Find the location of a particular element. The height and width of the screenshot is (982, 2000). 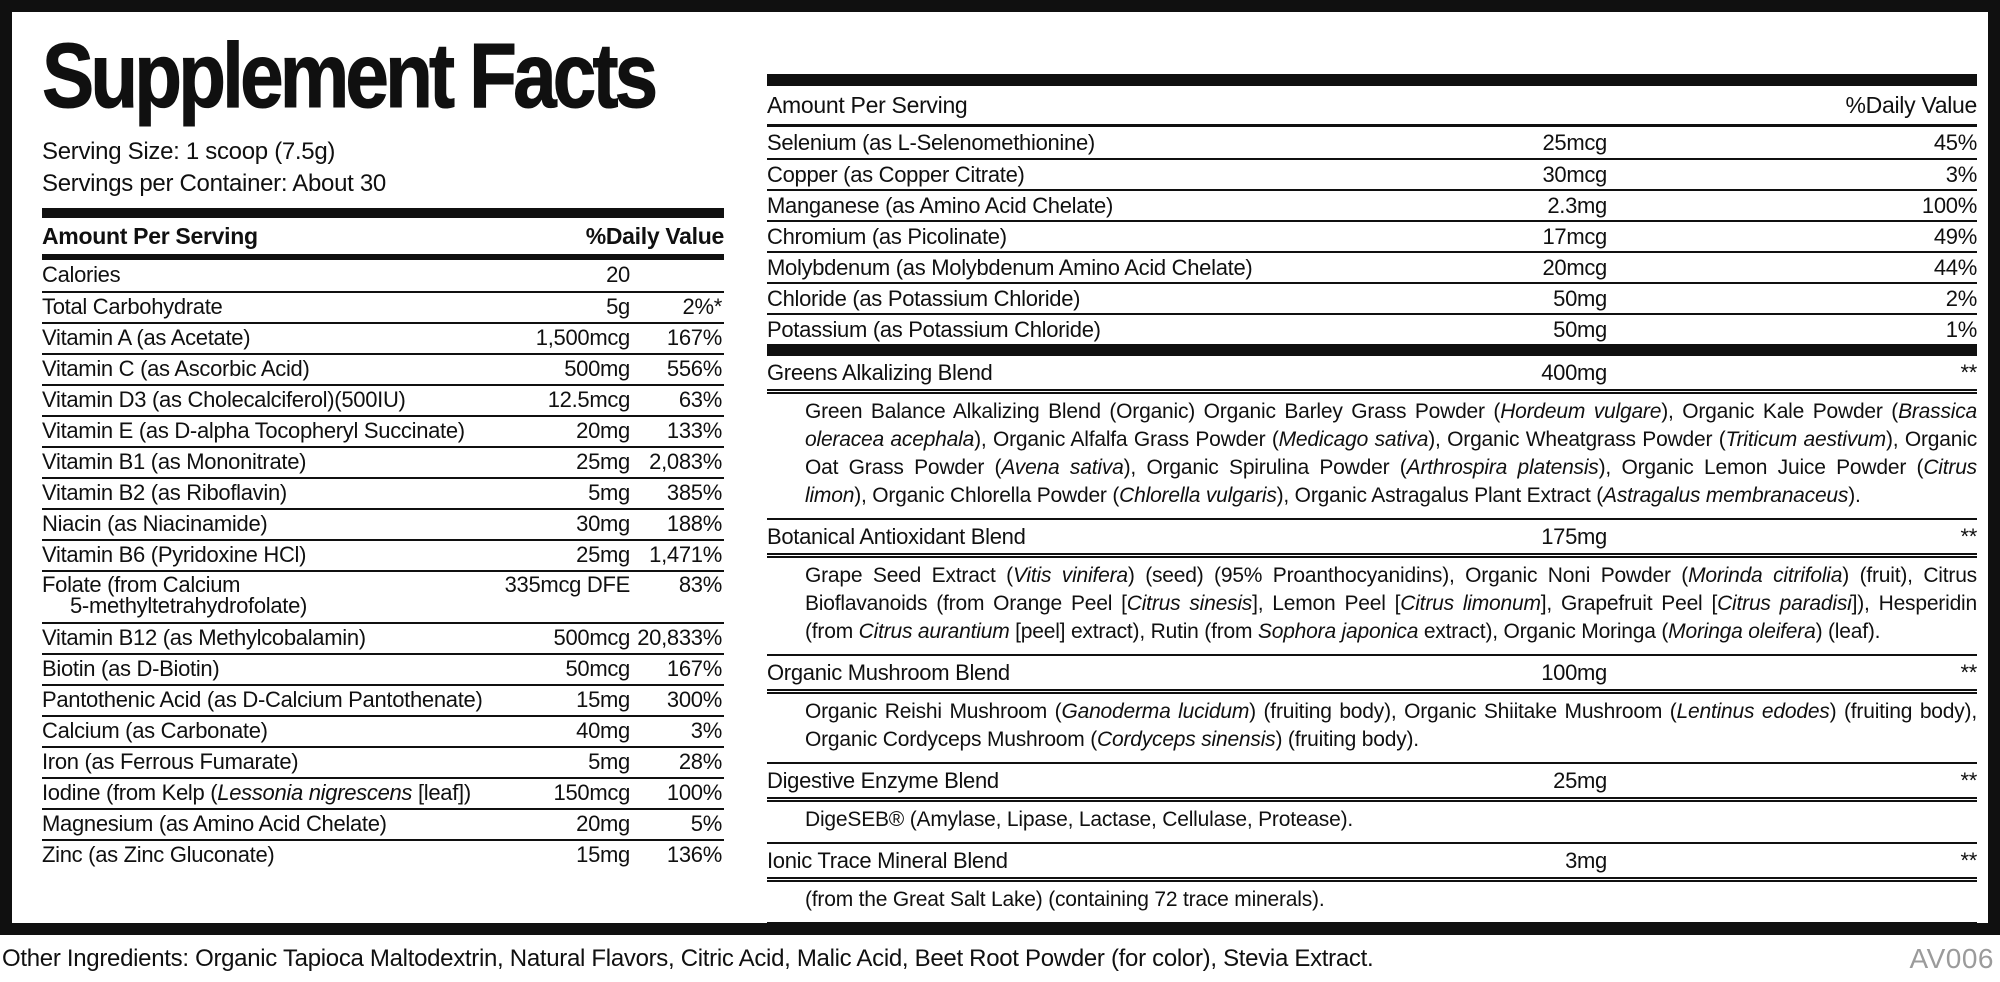

nutrient-name: Chloride (as Potassium Chloride) is located at coordinates (924, 298).